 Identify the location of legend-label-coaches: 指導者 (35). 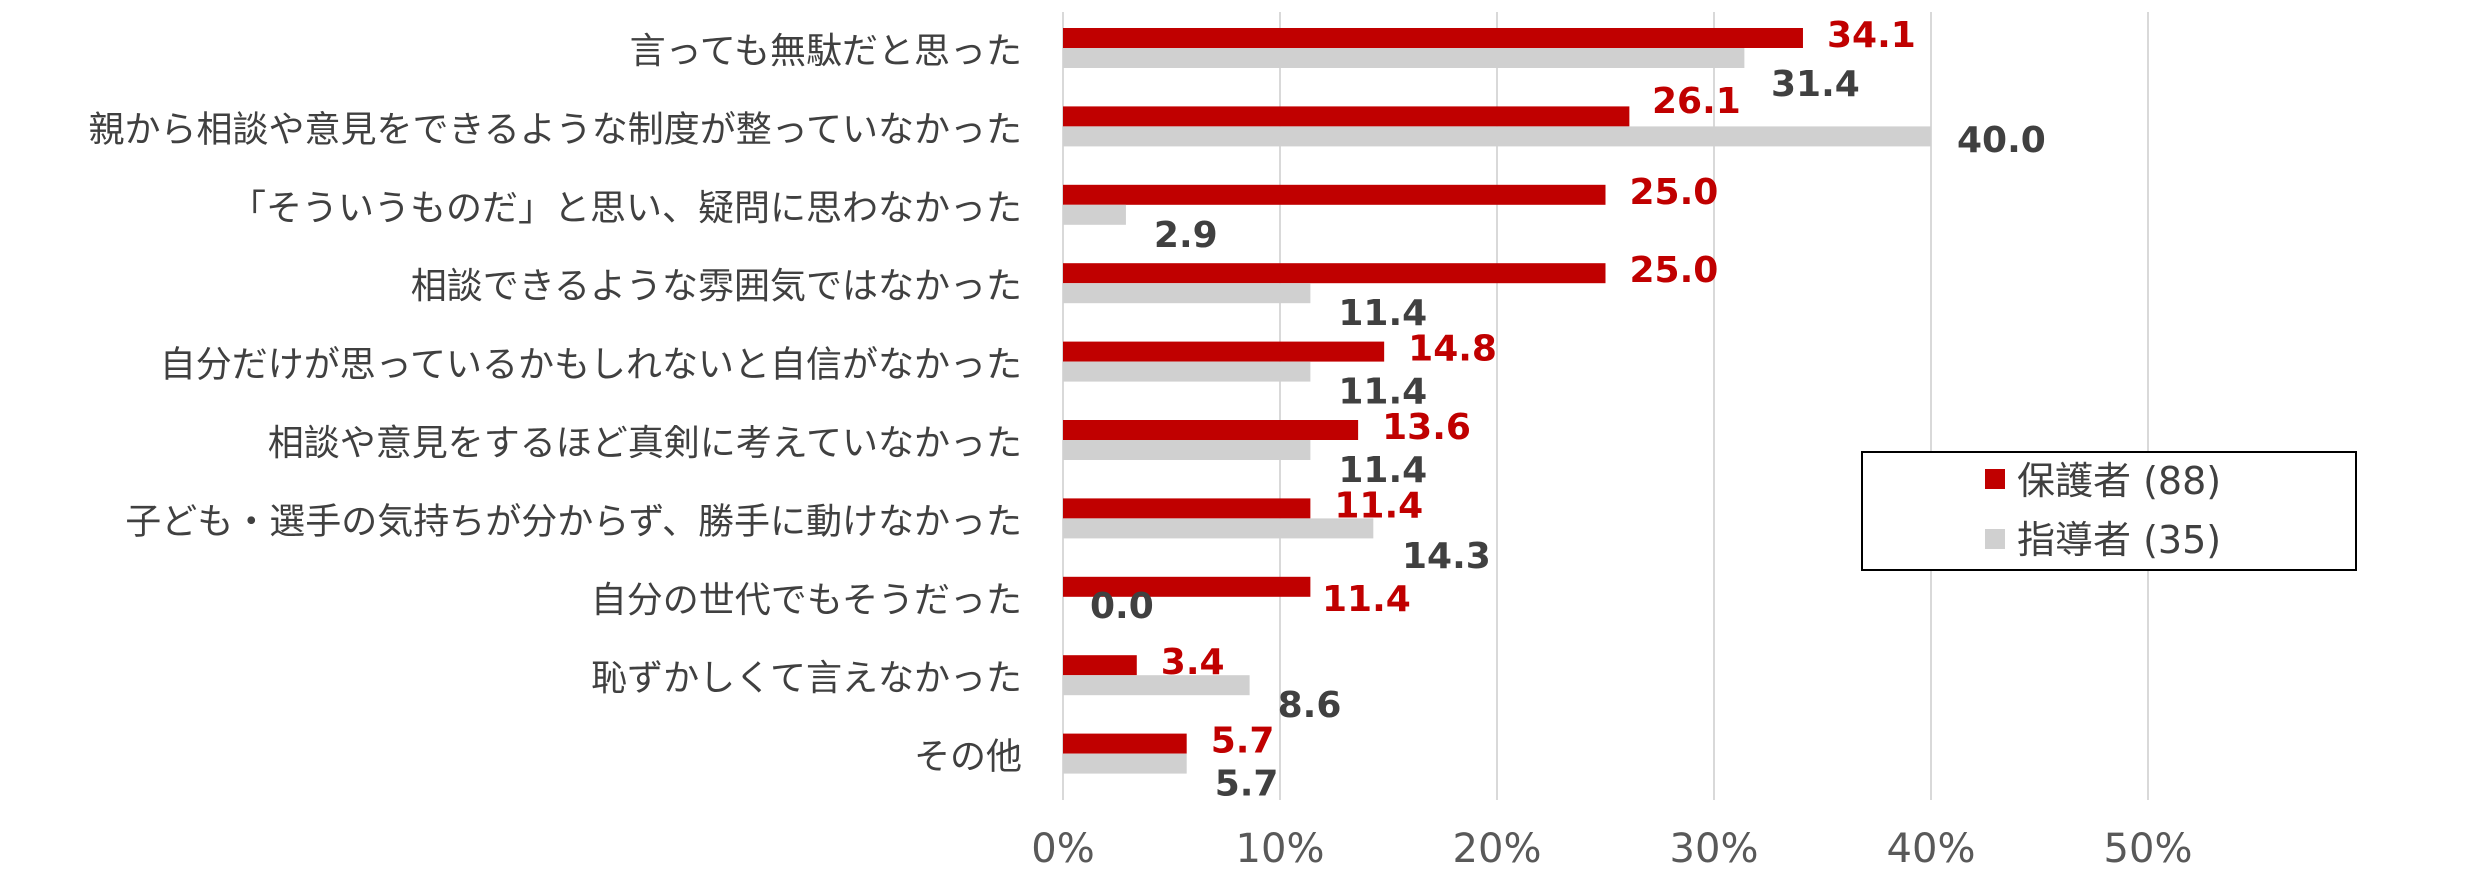
(2119, 540).